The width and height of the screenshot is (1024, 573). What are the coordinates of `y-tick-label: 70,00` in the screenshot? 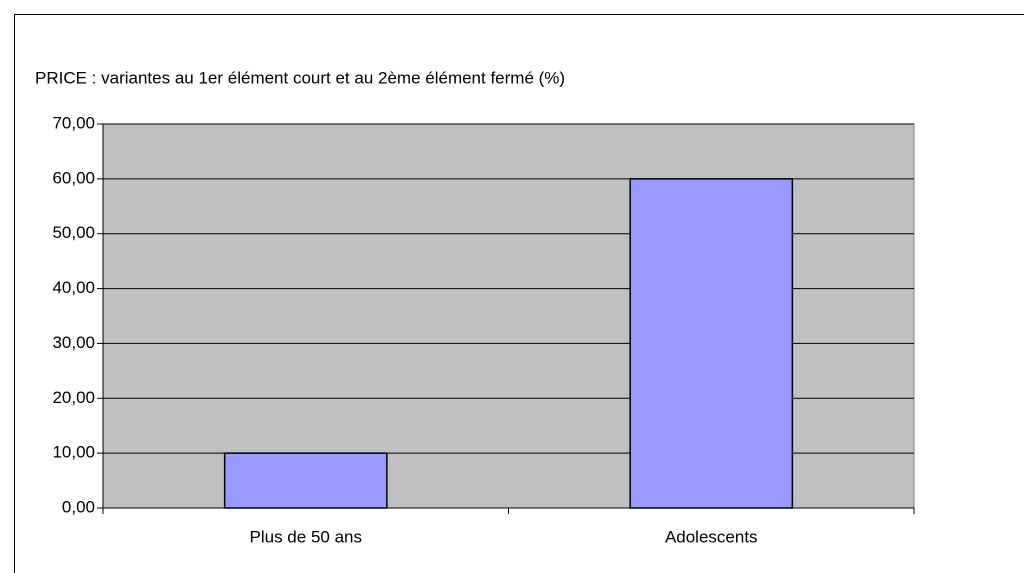 It's located at (73, 122).